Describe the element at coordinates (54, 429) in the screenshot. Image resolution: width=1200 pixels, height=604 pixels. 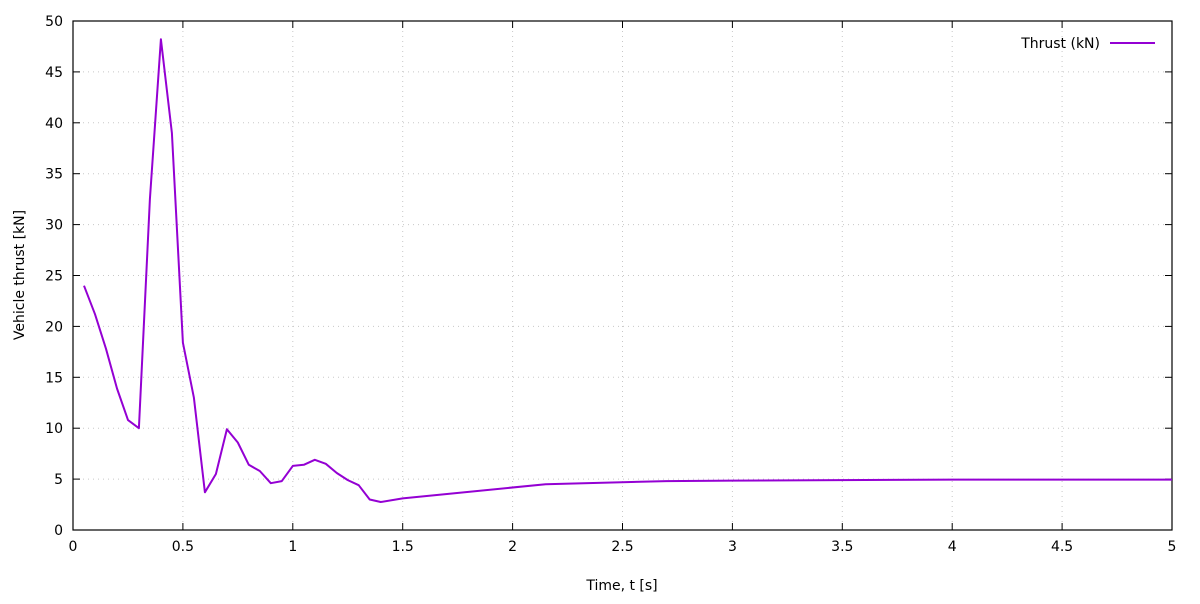
I see `y-tick-label: 10` at that location.